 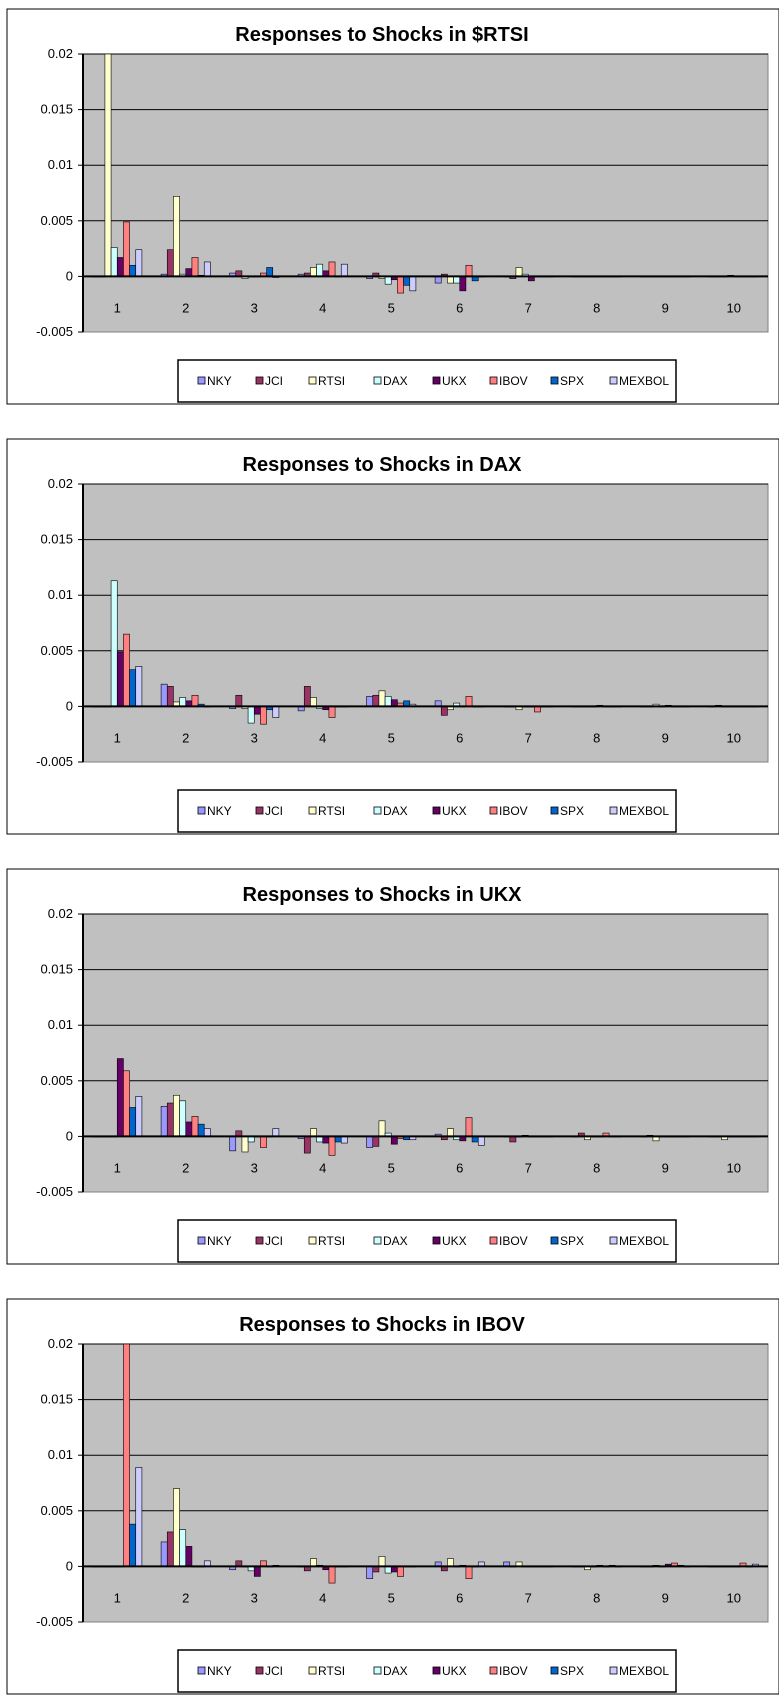 I want to click on y-tick-label: 0.02, so click(x=60, y=1343).